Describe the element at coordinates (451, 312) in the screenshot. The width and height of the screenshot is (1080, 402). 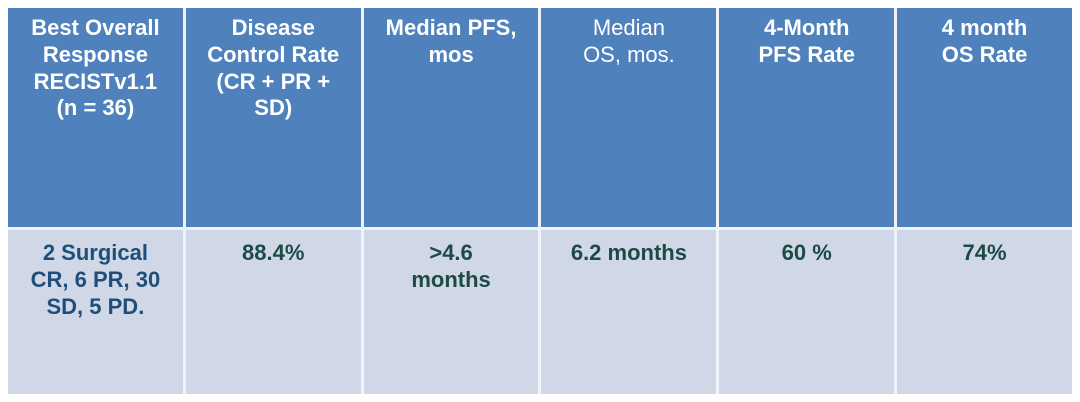
I see `cell-median-pfs-value: >4.6 months` at that location.